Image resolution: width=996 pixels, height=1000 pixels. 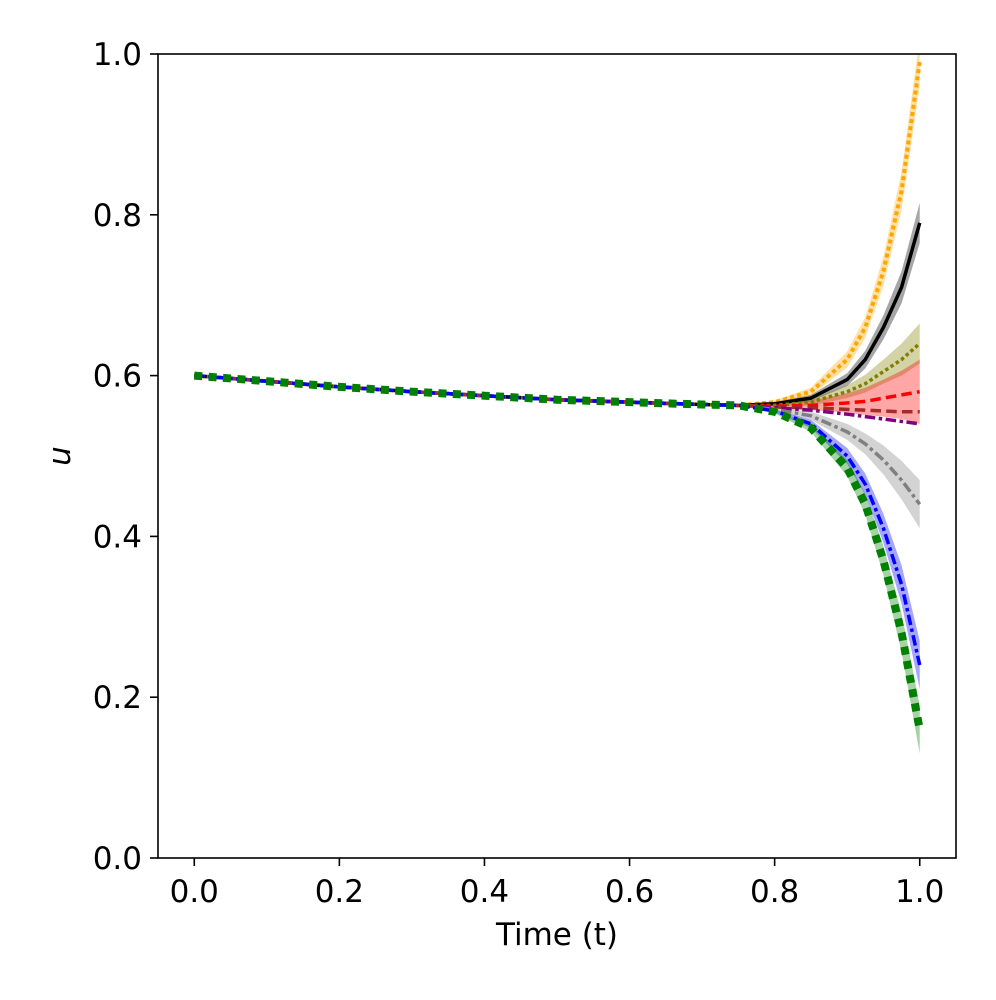 What do you see at coordinates (117, 216) in the screenshot?
I see `y-tick-label: 0.8` at bounding box center [117, 216].